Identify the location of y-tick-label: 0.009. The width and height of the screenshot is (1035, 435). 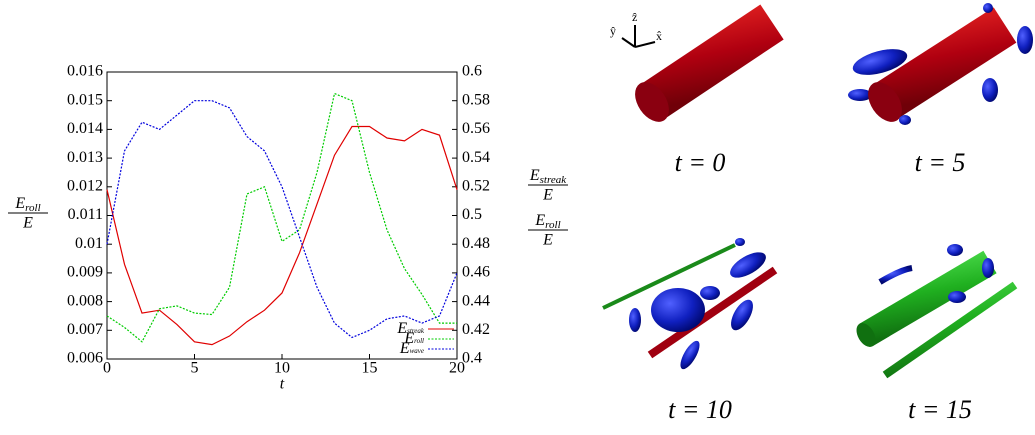
(85, 272).